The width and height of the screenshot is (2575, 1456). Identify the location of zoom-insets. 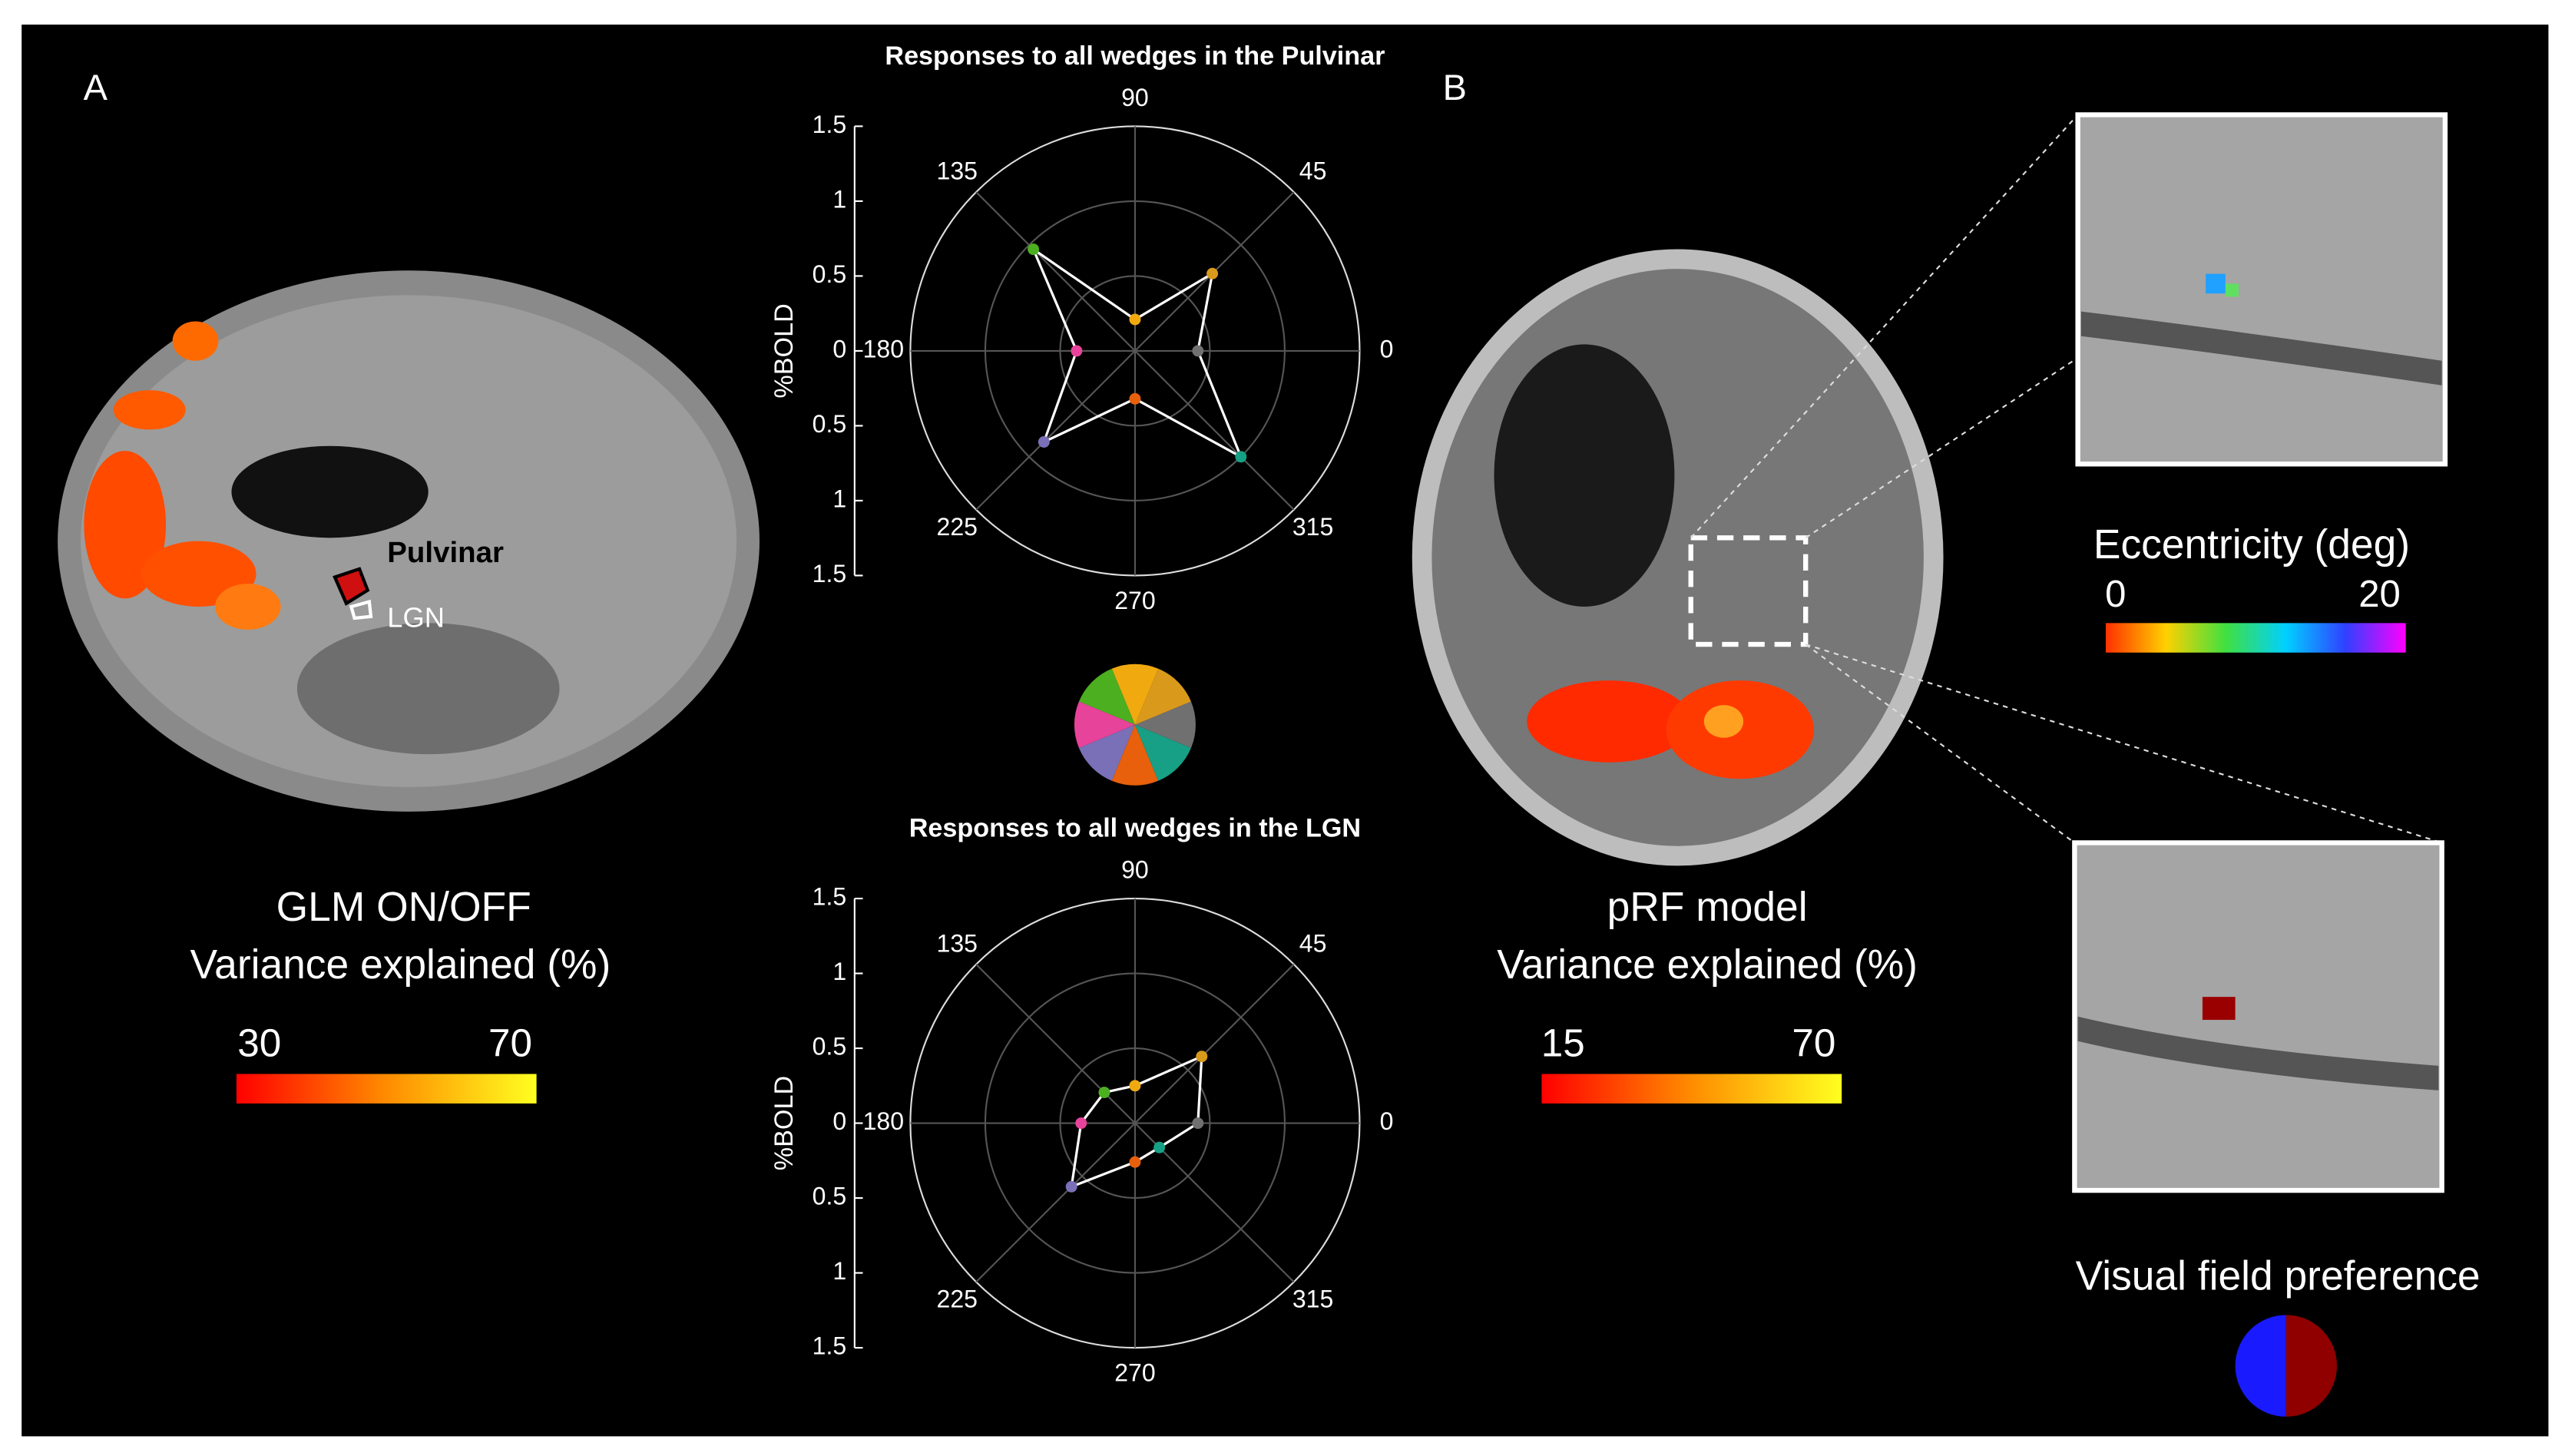
(2260, 652).